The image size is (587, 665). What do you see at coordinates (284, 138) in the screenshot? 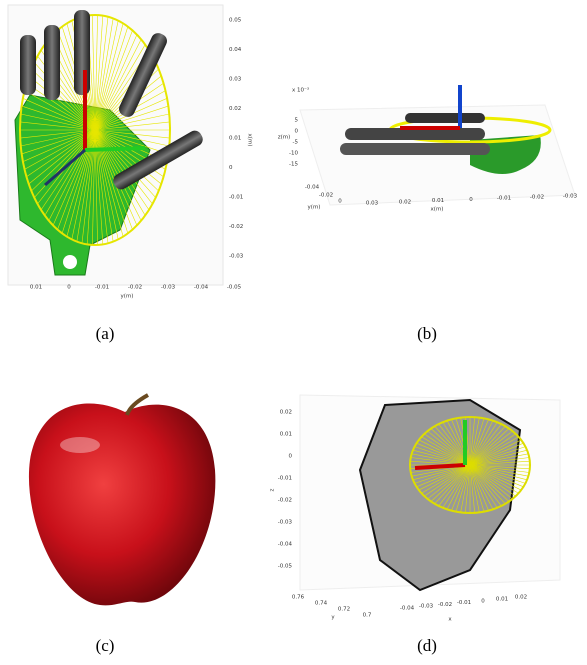
I see `axis-label: z(m)` at bounding box center [284, 138].